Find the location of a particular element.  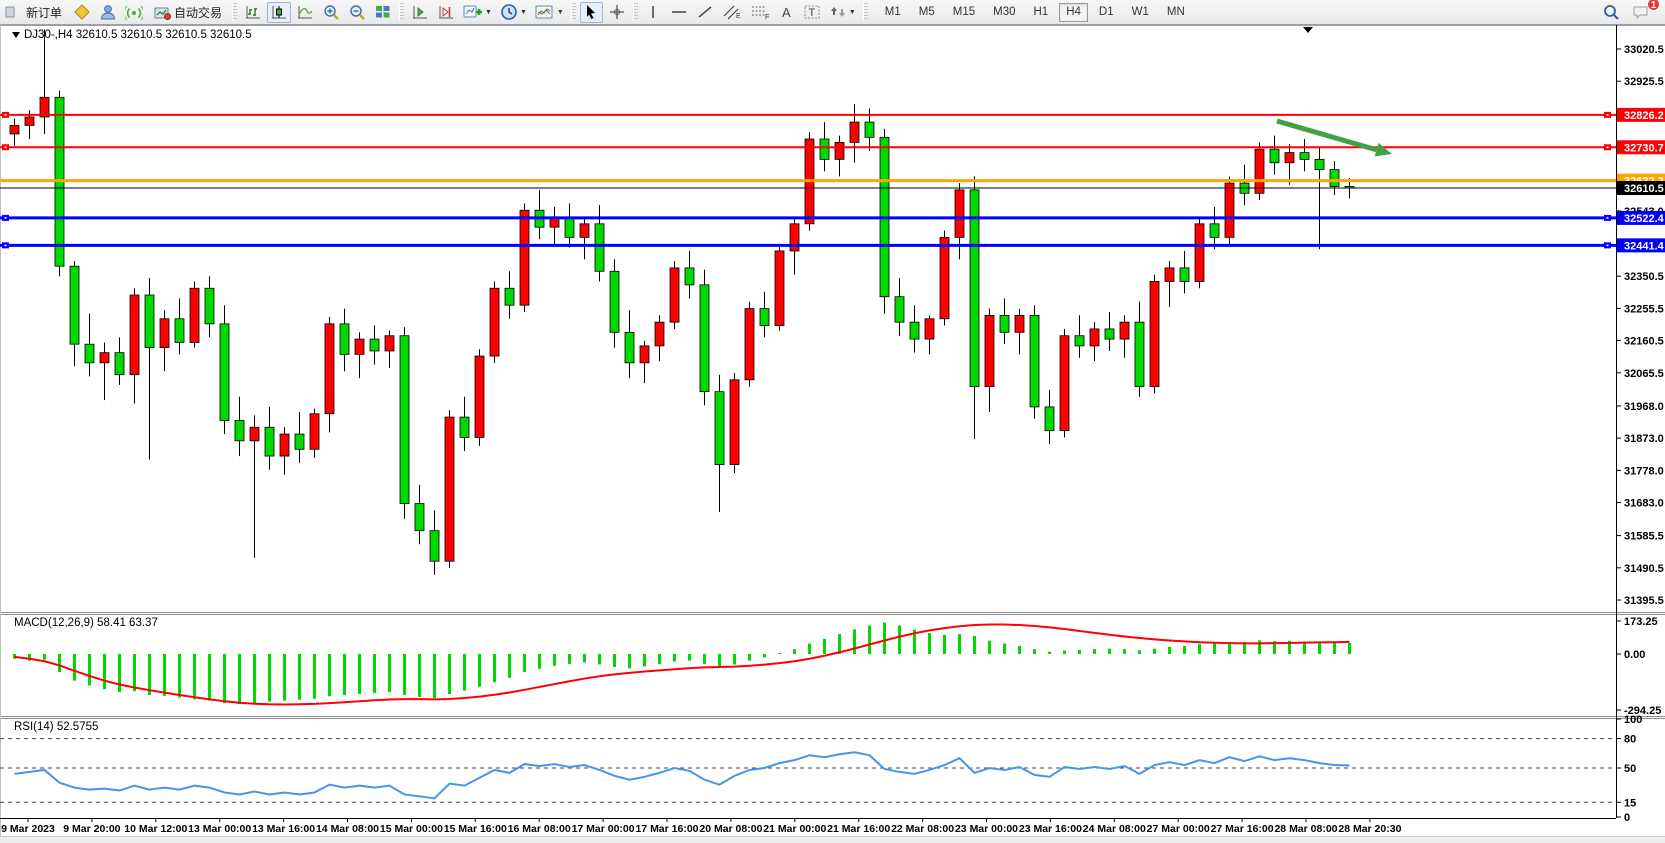

line-chart-button is located at coordinates (305, 12).